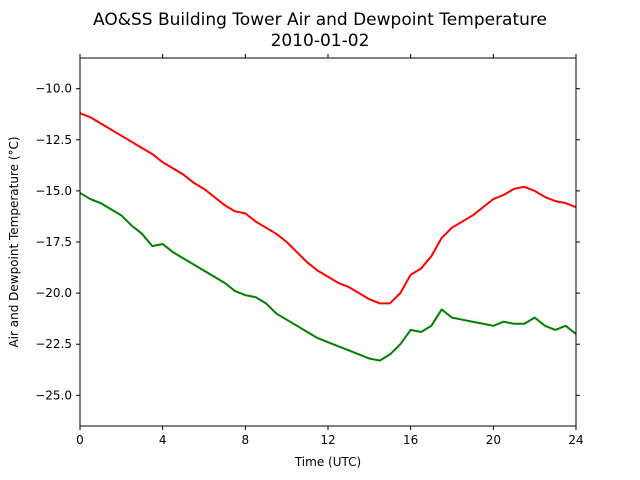  Describe the element at coordinates (53, 395) in the screenshot. I see `y-tick-label: −25.0` at that location.